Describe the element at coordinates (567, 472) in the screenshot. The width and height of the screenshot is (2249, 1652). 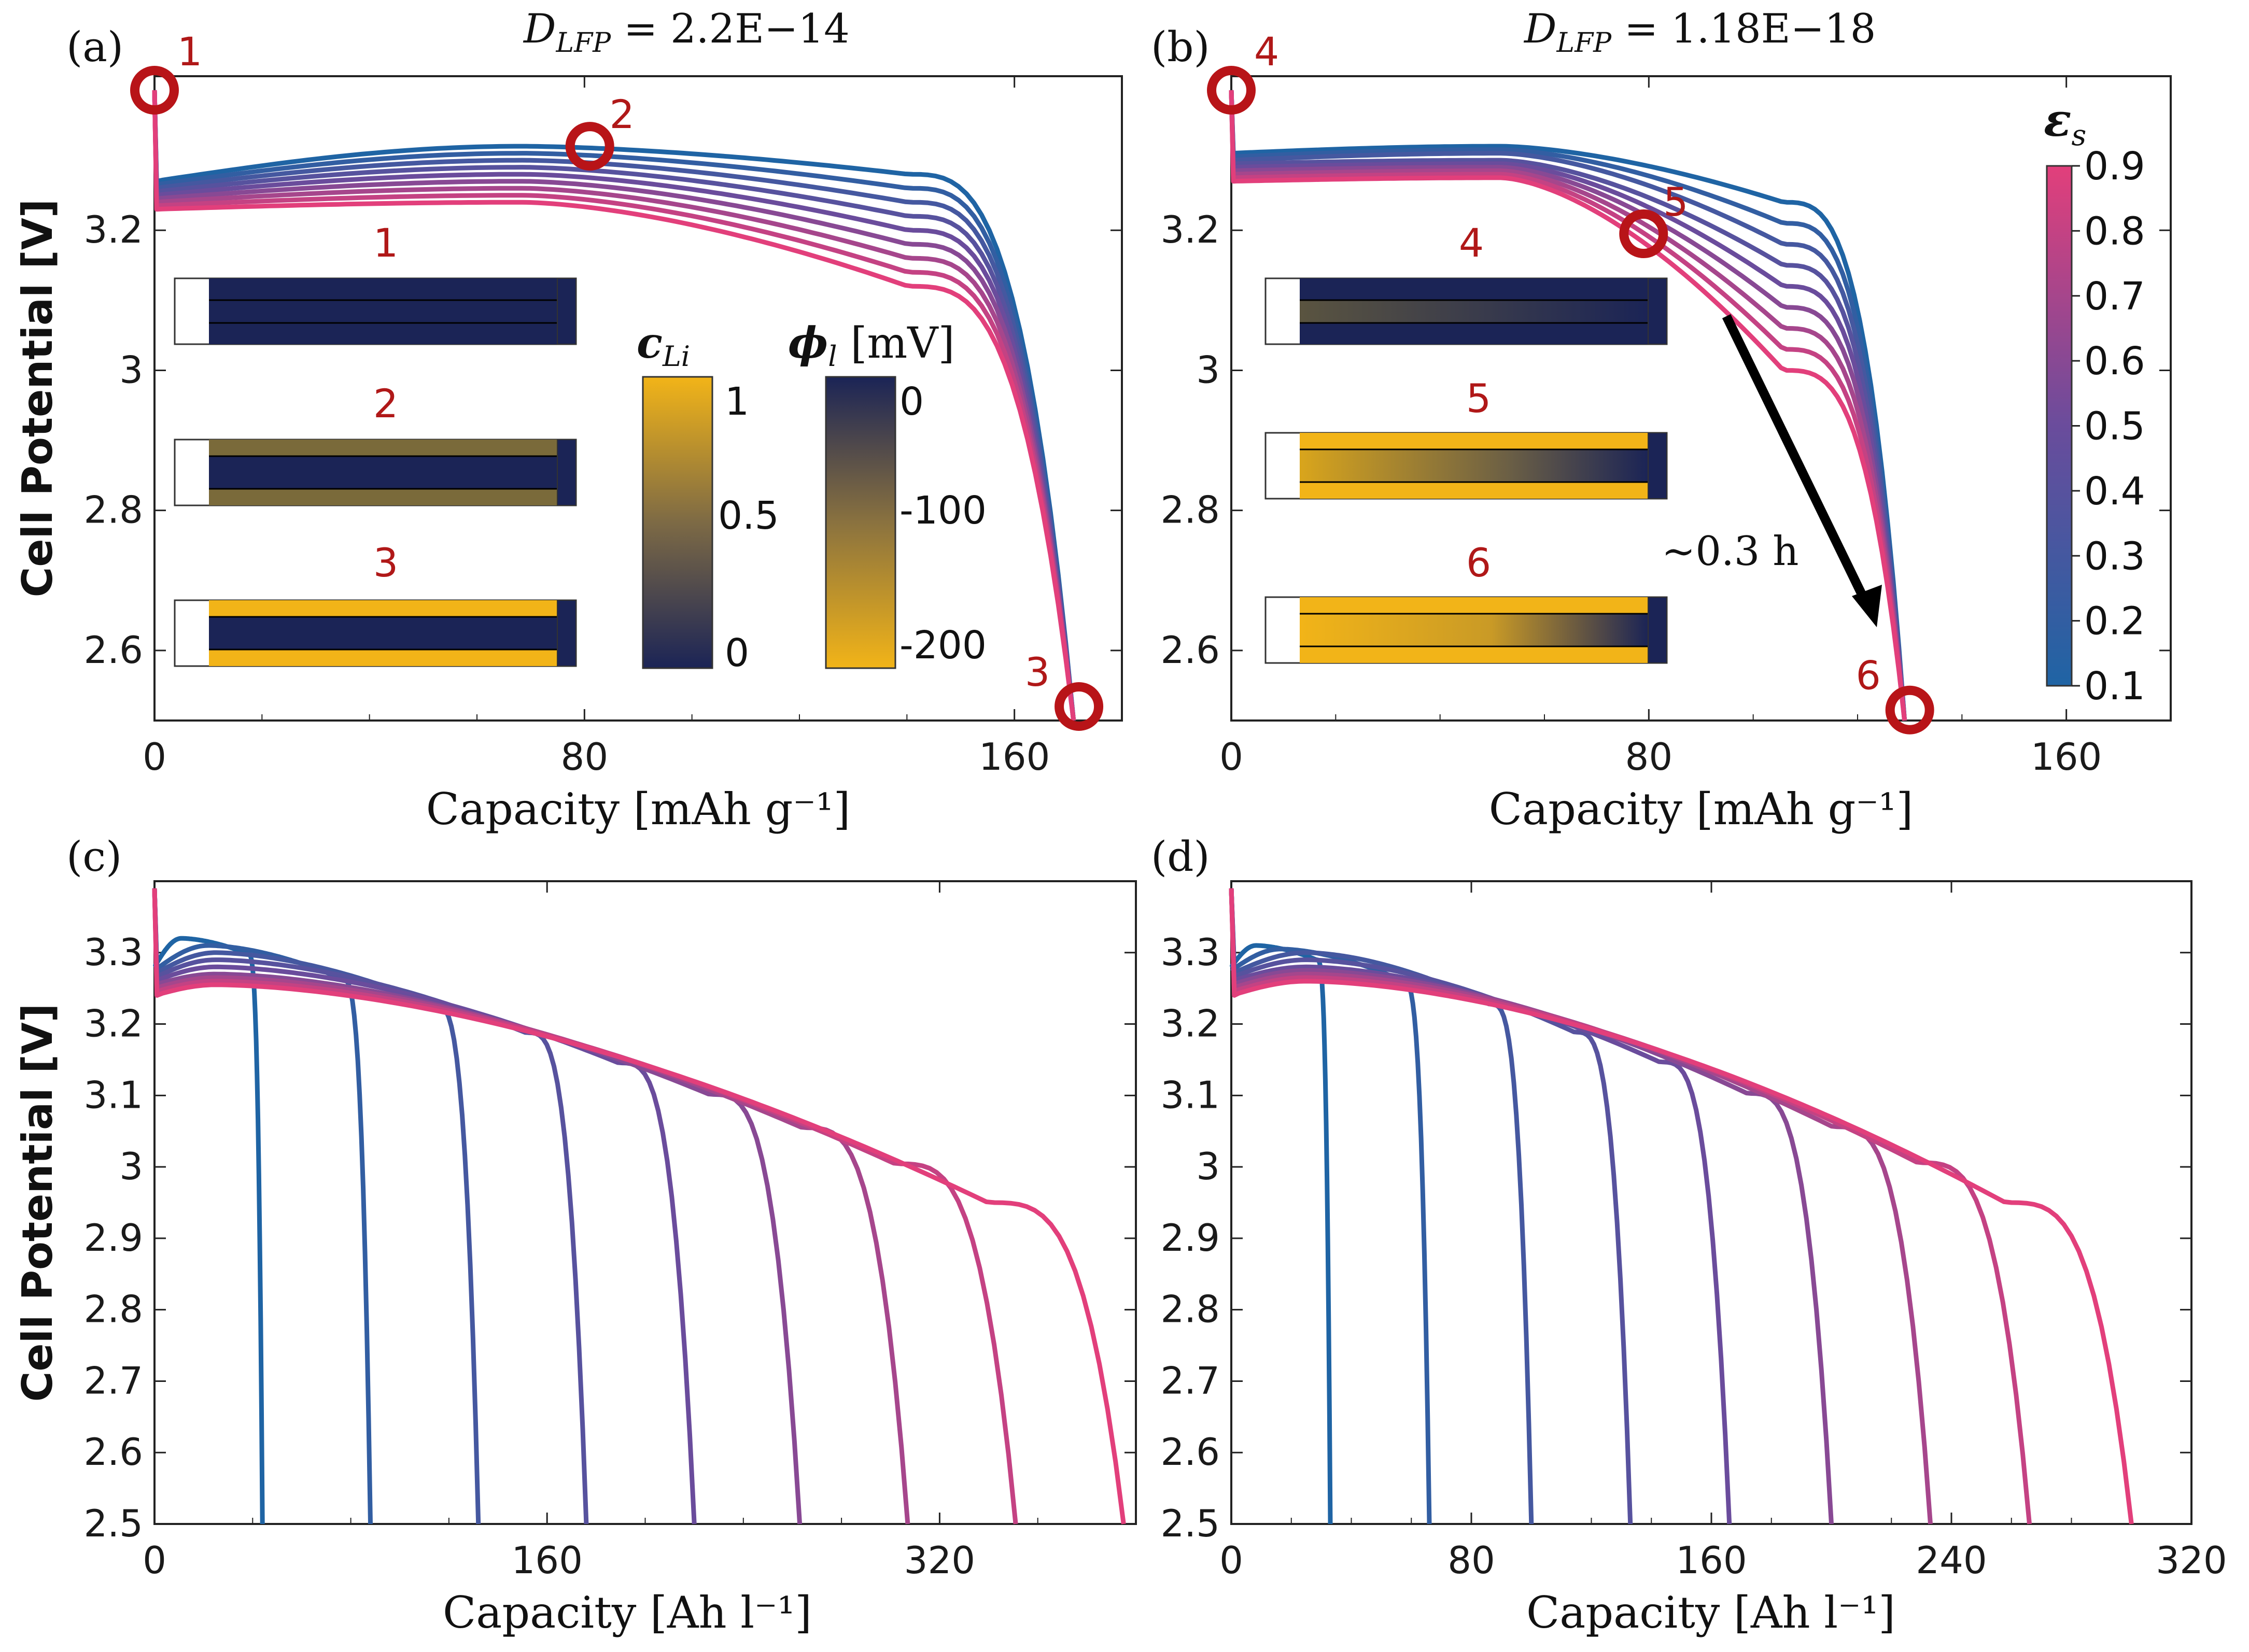
I see `inset-2-collector` at that location.